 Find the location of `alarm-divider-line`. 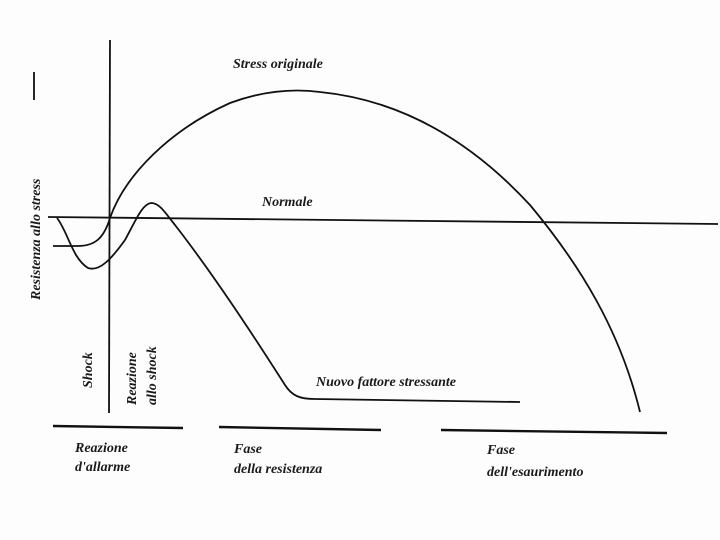

alarm-divider-line is located at coordinates (109, 226).